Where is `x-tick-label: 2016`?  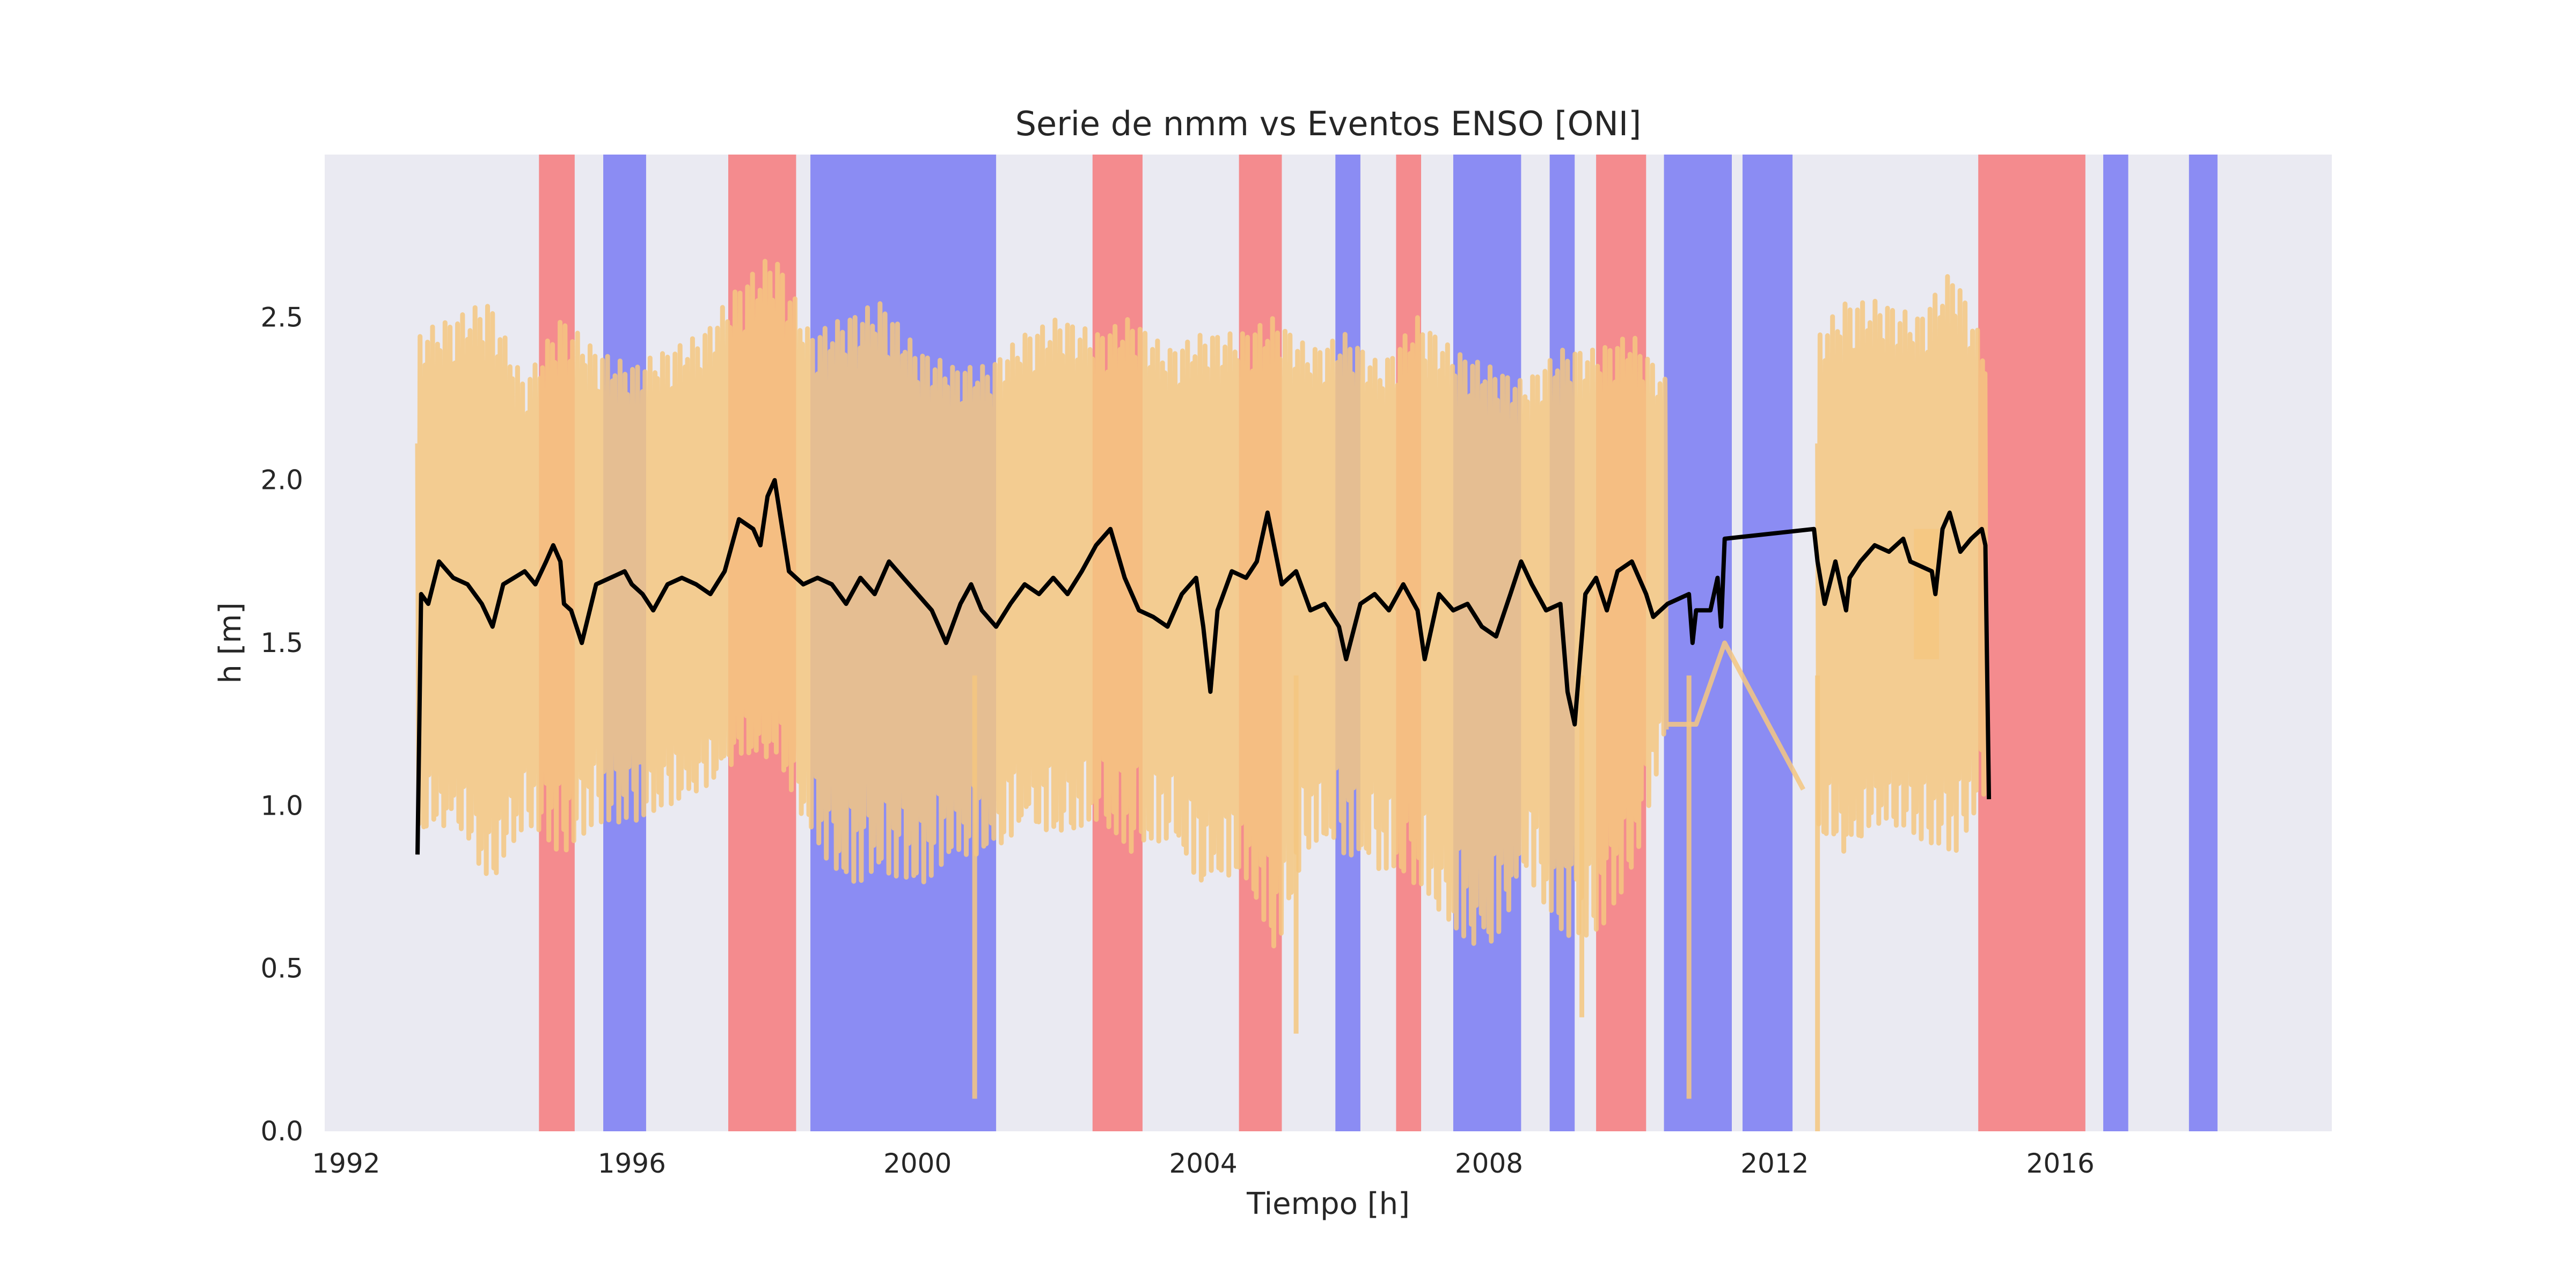 x-tick-label: 2016 is located at coordinates (2060, 1163).